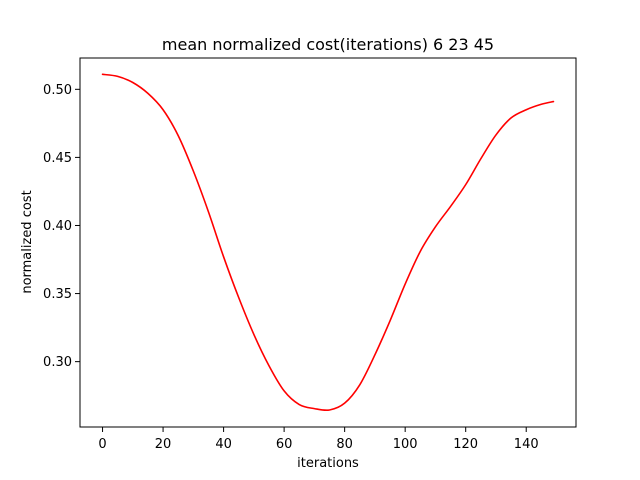 Image resolution: width=640 pixels, height=480 pixels. Describe the element at coordinates (344, 444) in the screenshot. I see `x-tick-label: 80` at that location.